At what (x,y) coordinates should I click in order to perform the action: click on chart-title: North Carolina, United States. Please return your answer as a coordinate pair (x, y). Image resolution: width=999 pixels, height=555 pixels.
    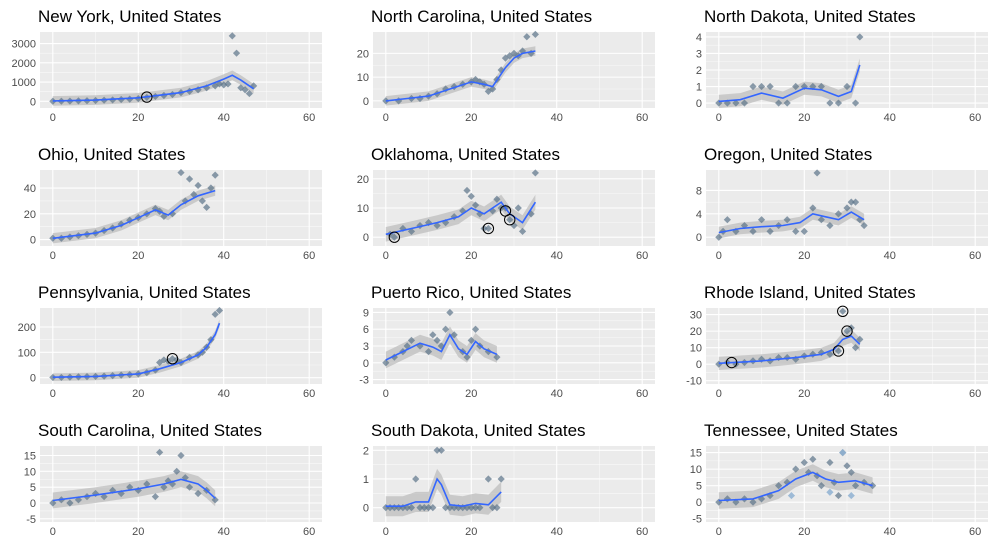
    Looking at the image, I should click on (481, 16).